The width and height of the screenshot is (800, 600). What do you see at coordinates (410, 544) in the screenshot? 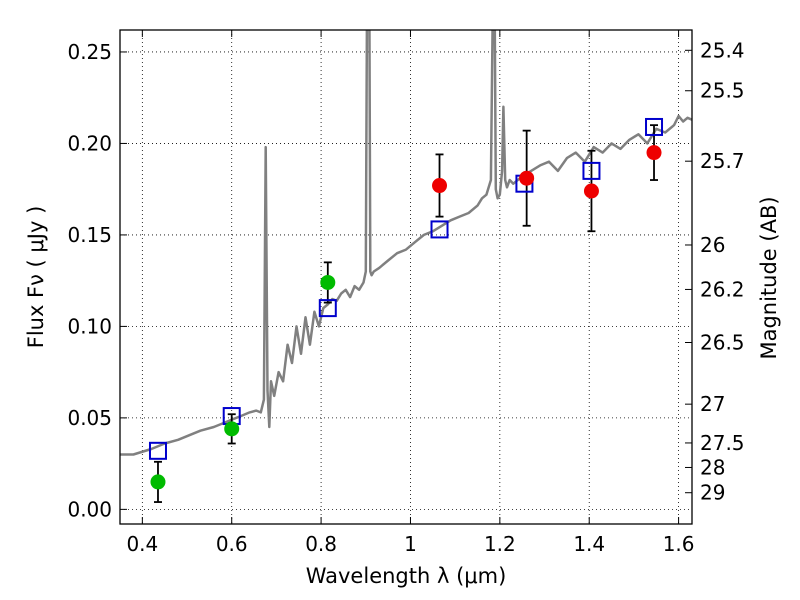
I see `x-tick-label: 1` at bounding box center [410, 544].